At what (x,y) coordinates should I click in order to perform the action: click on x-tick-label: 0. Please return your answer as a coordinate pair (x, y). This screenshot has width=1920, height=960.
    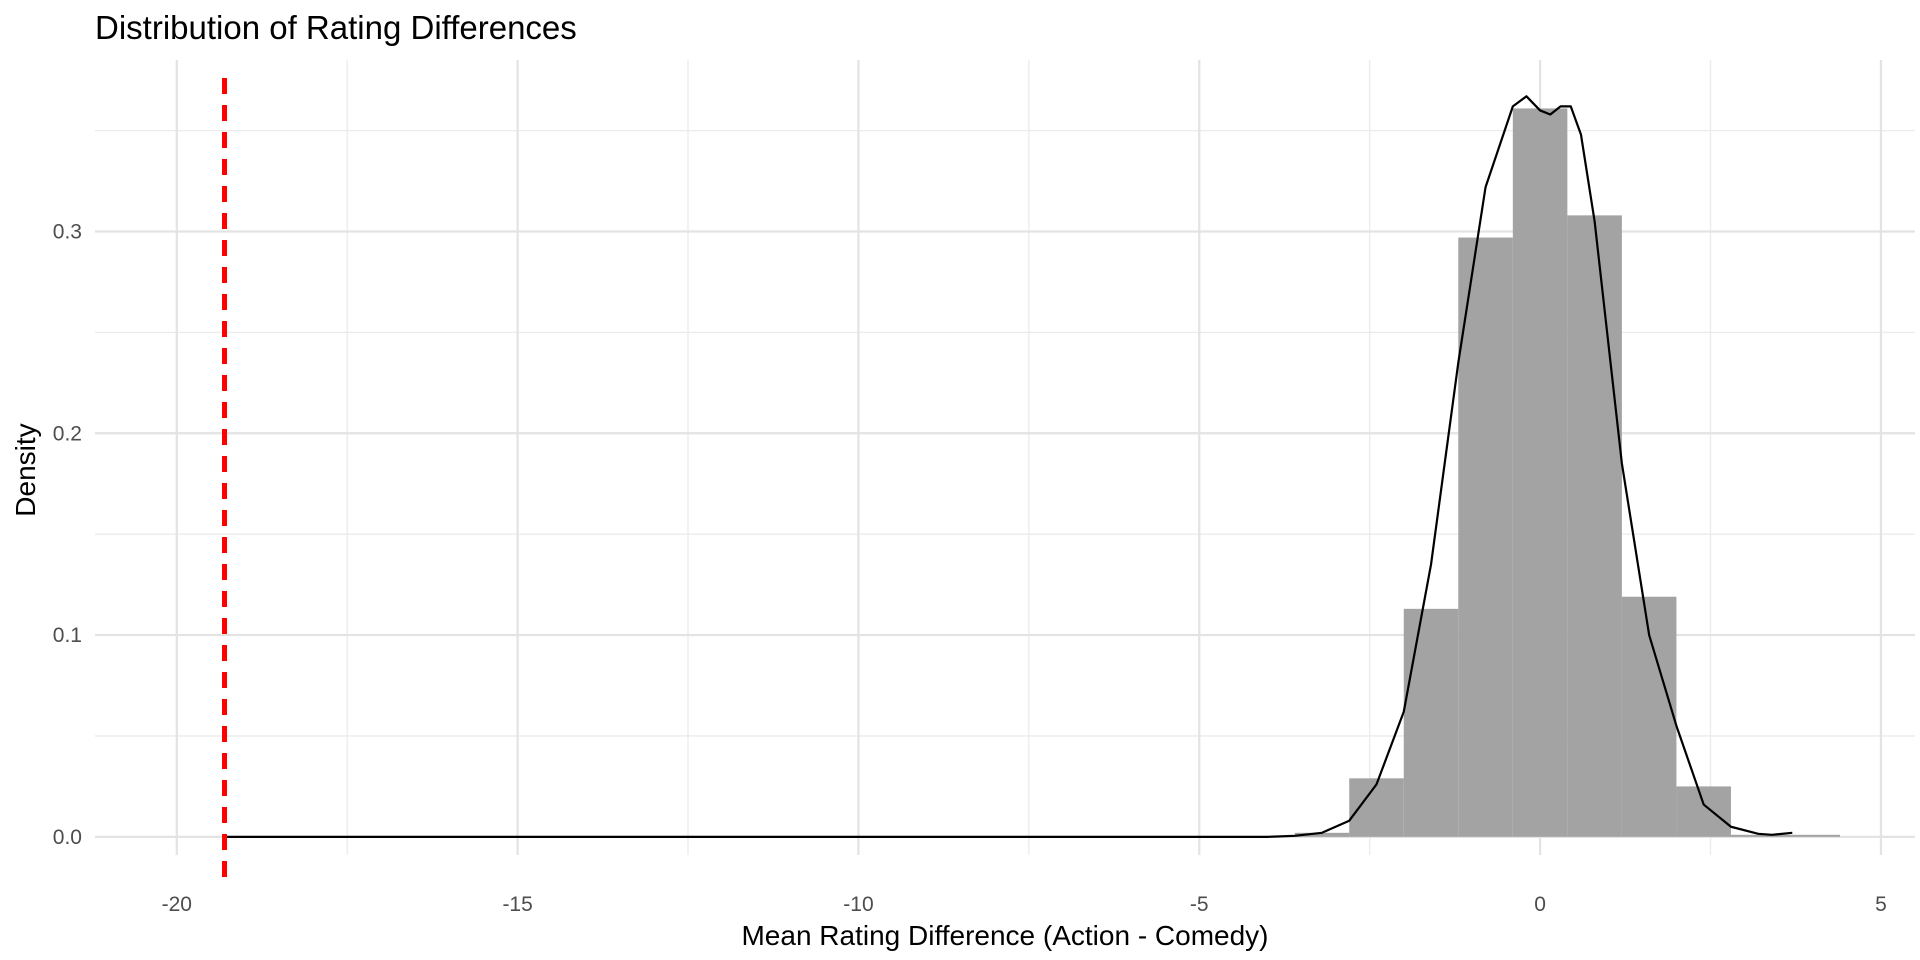
    Looking at the image, I should click on (1540, 904).